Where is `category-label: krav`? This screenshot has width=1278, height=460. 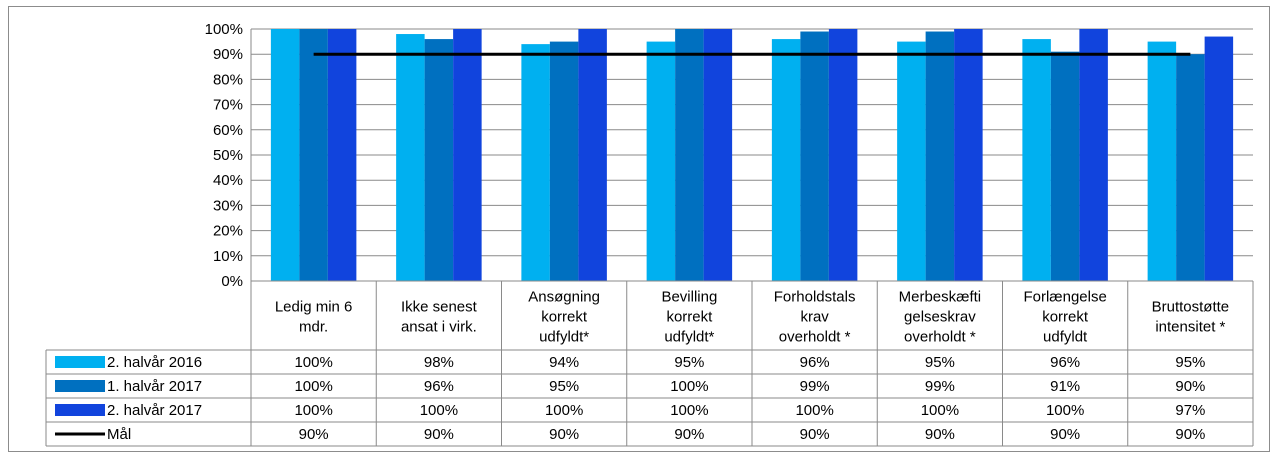 category-label: krav is located at coordinates (814, 317).